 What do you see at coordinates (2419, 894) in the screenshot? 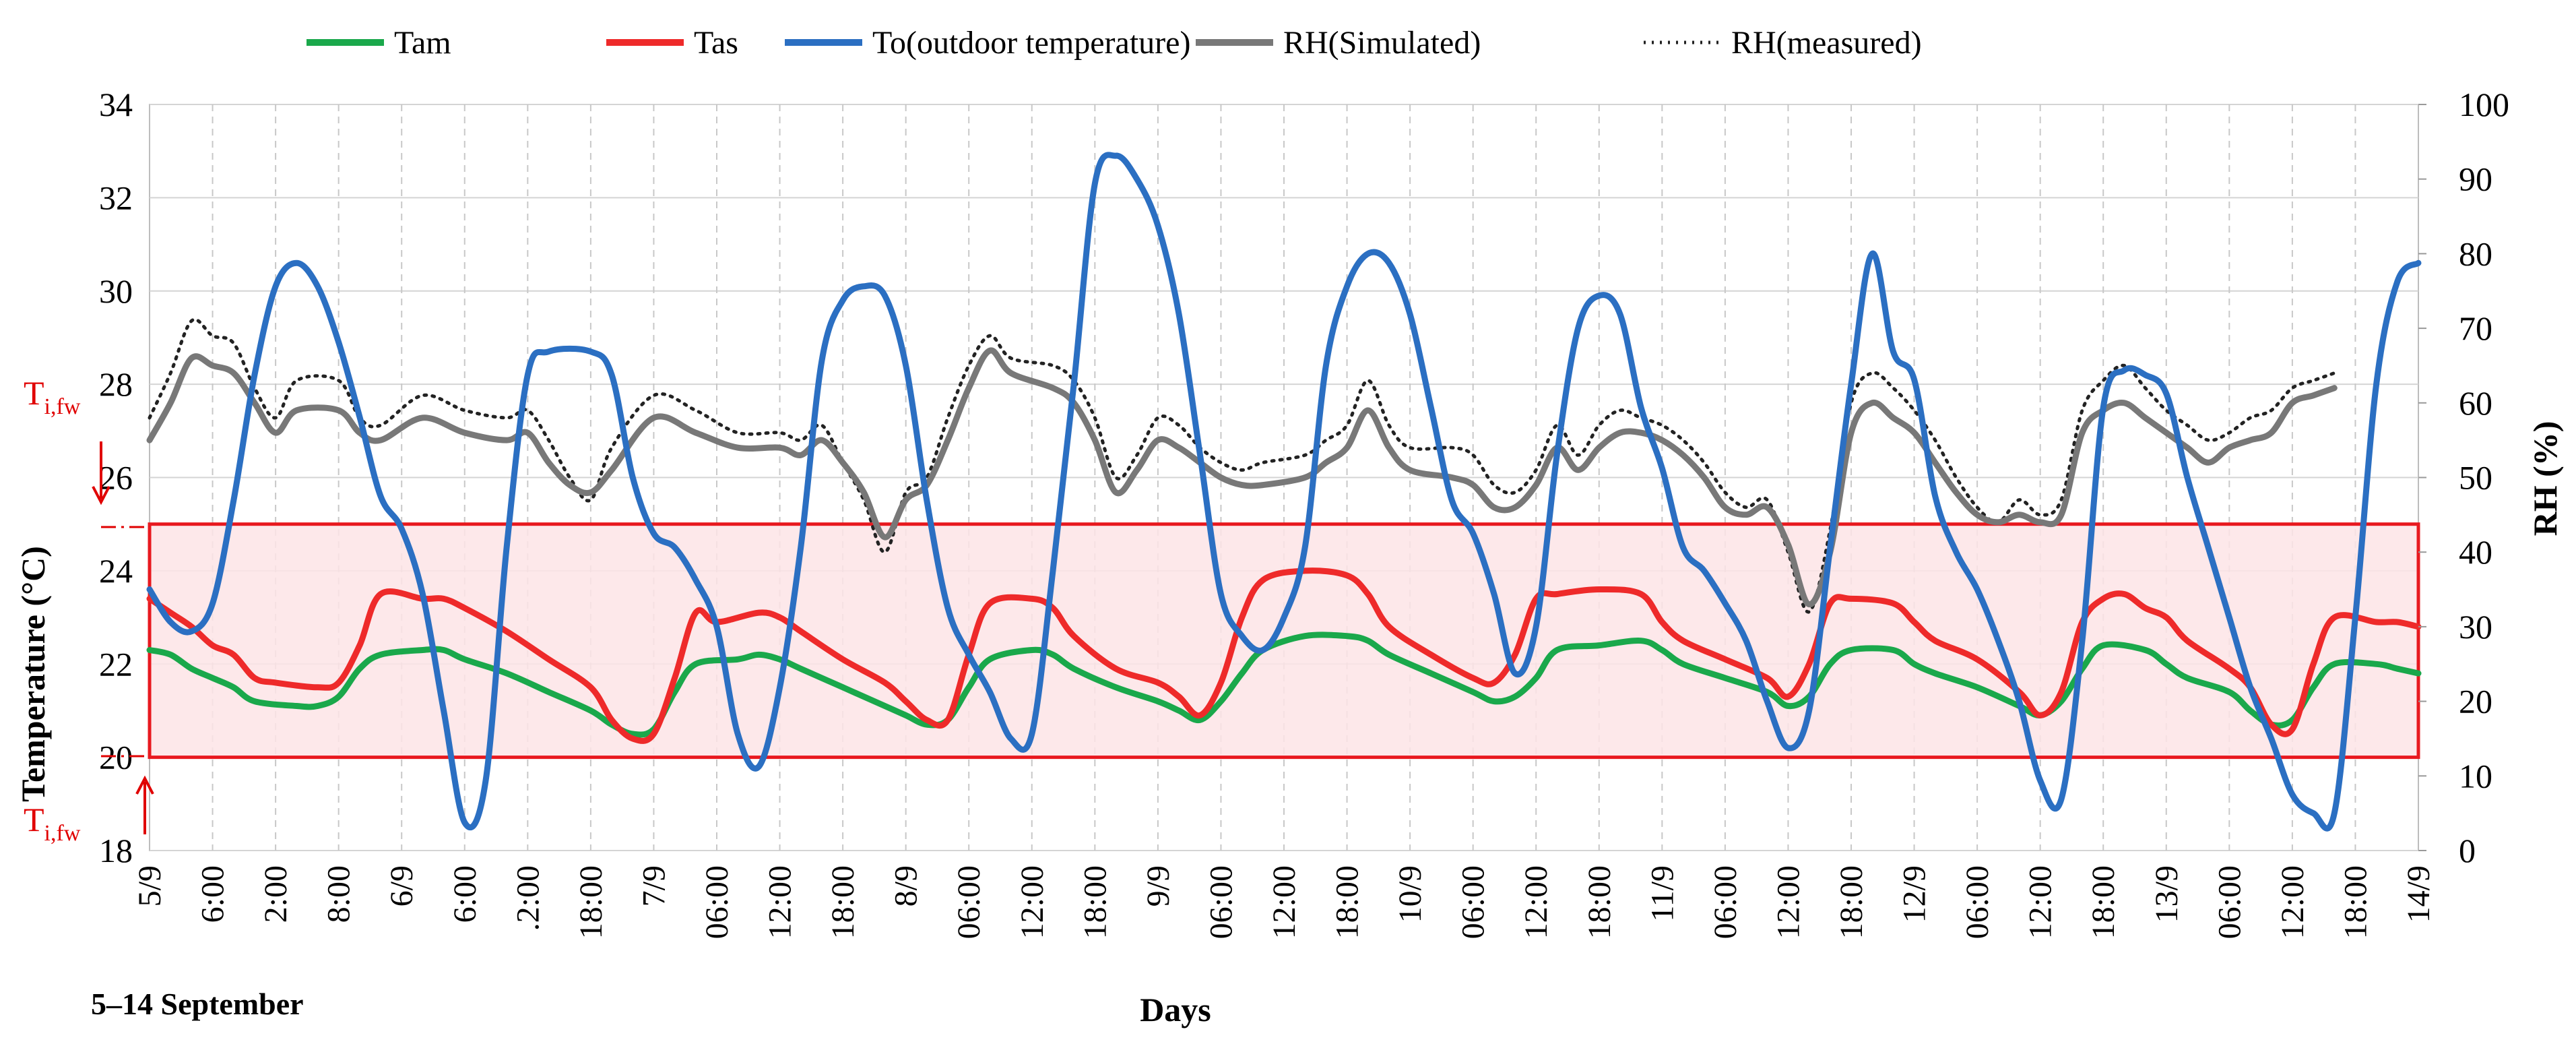
I see `x-tick-label: 14/9` at bounding box center [2419, 894].